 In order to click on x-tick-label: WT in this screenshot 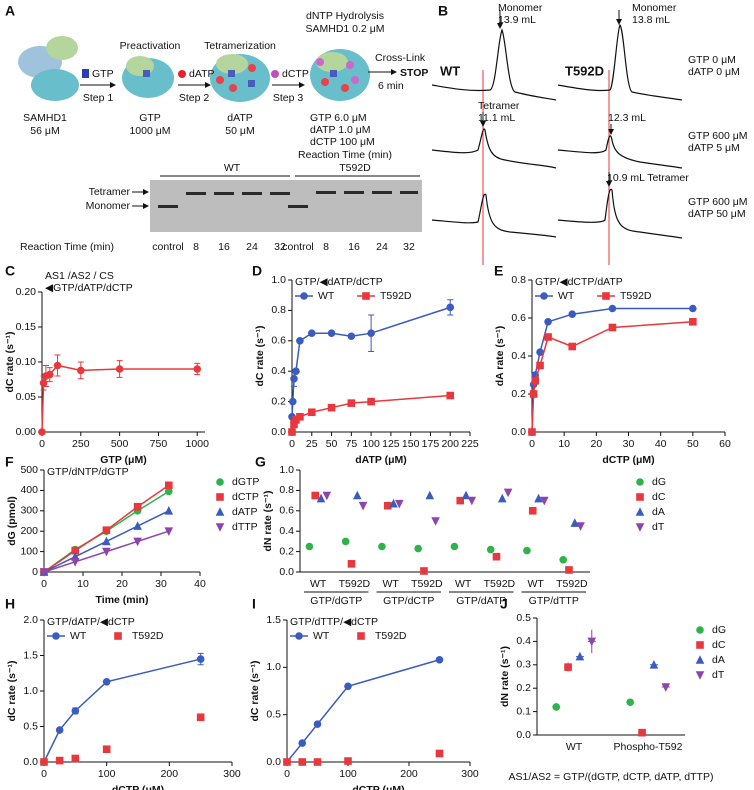, I will do `click(318, 584)`.